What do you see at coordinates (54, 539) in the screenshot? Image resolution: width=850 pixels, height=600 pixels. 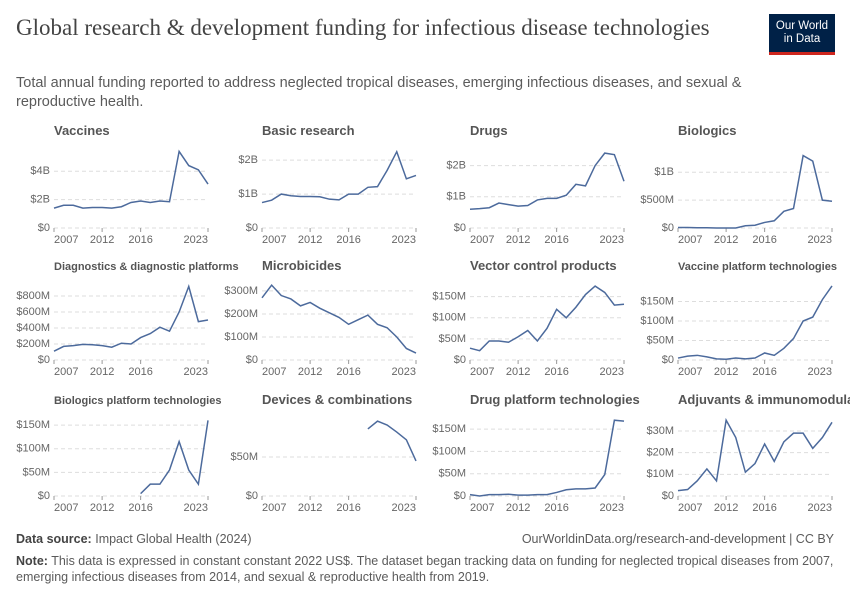 I see `source-label: Data source:` at bounding box center [54, 539].